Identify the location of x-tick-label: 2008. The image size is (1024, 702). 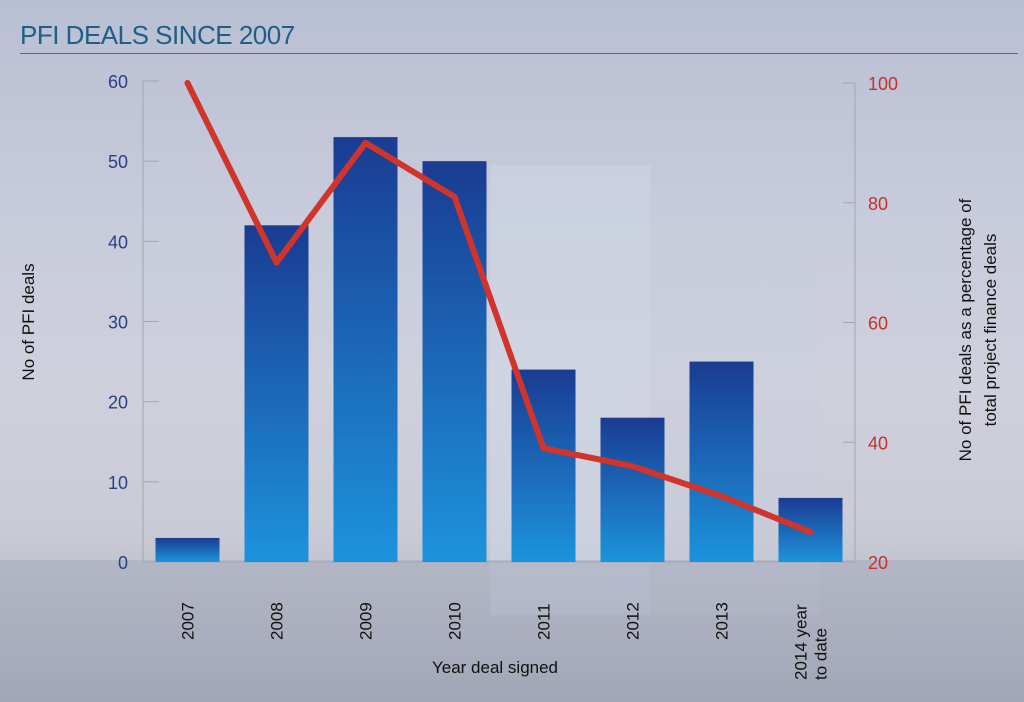
(277, 621).